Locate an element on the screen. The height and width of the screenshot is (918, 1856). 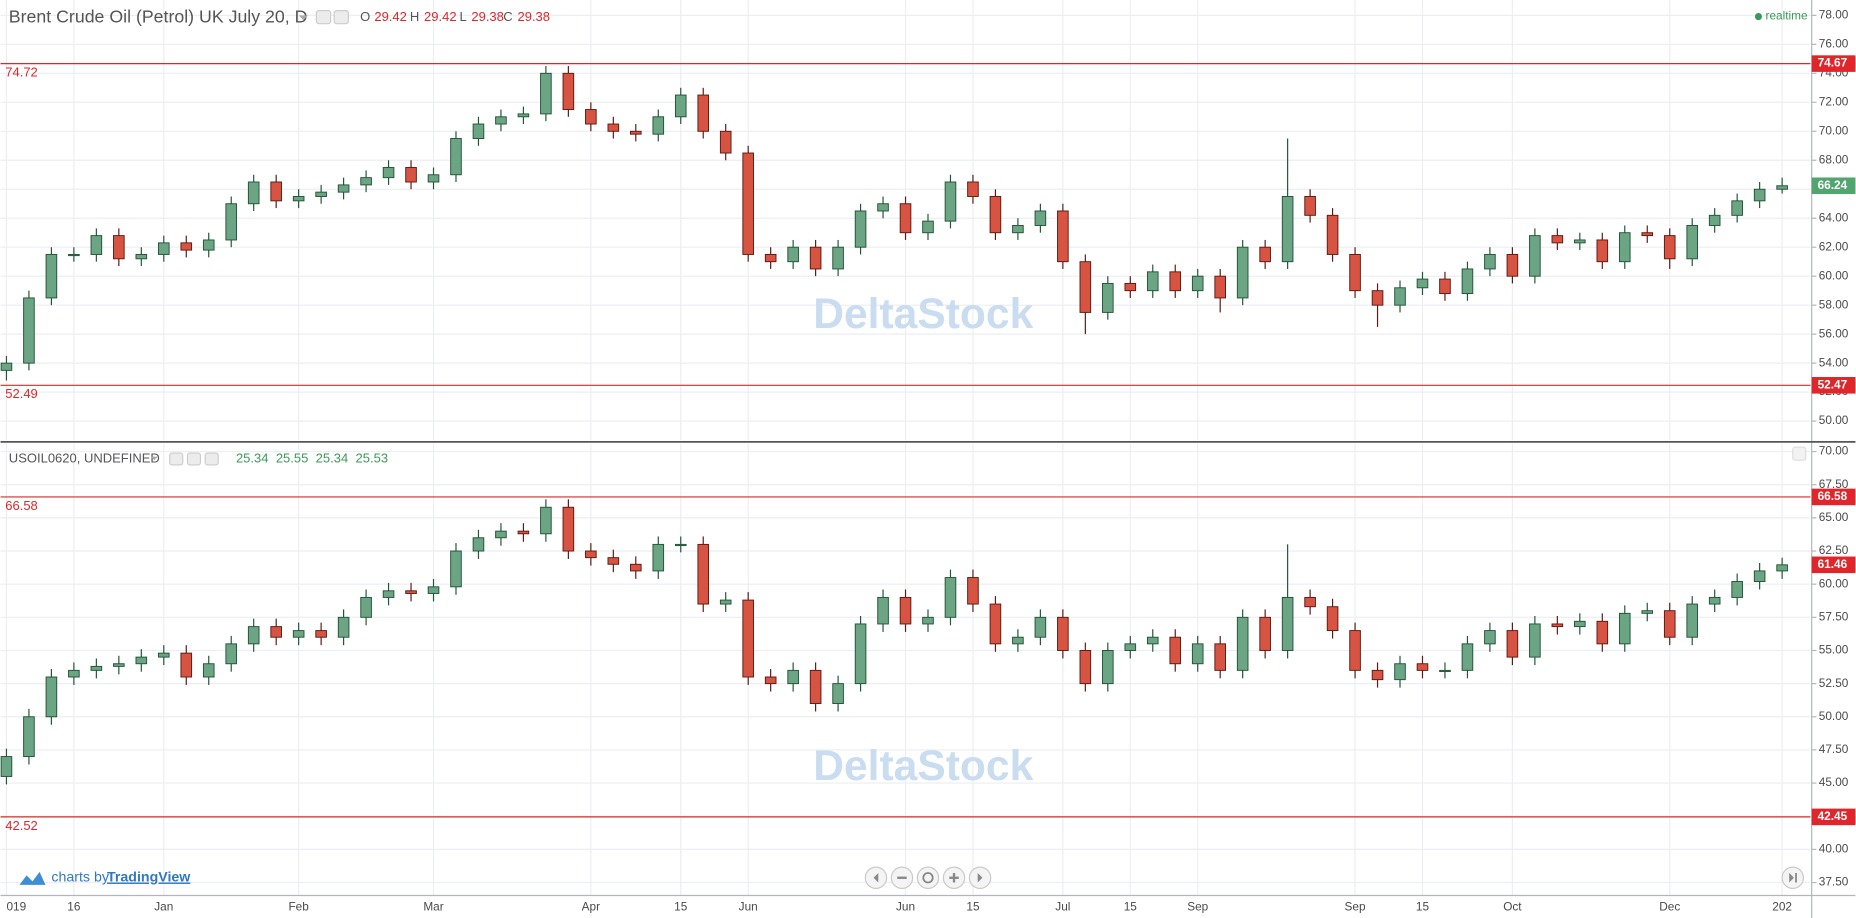
arrow-left-icon is located at coordinates (876, 878).